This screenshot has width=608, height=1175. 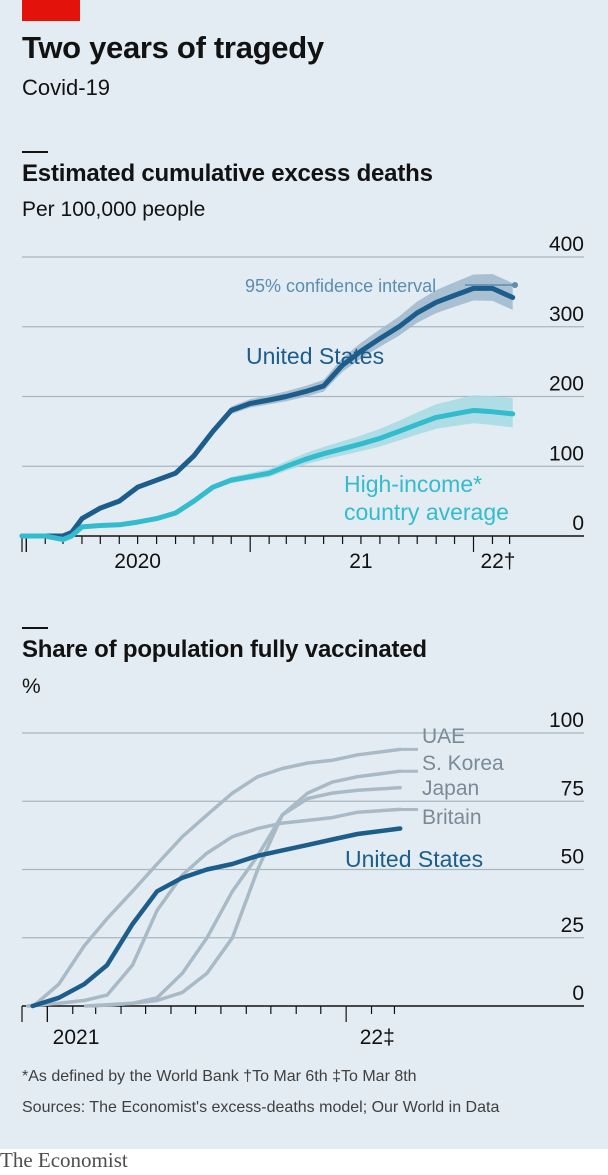 I want to click on japan-vaccination-line, so click(x=243, y=896).